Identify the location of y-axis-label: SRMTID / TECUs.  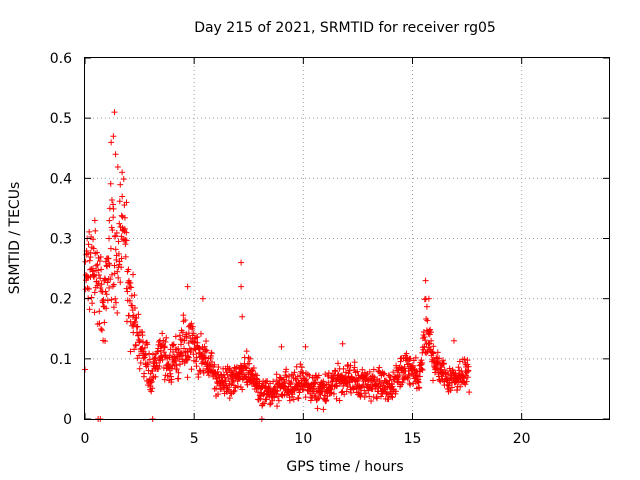
(15, 238).